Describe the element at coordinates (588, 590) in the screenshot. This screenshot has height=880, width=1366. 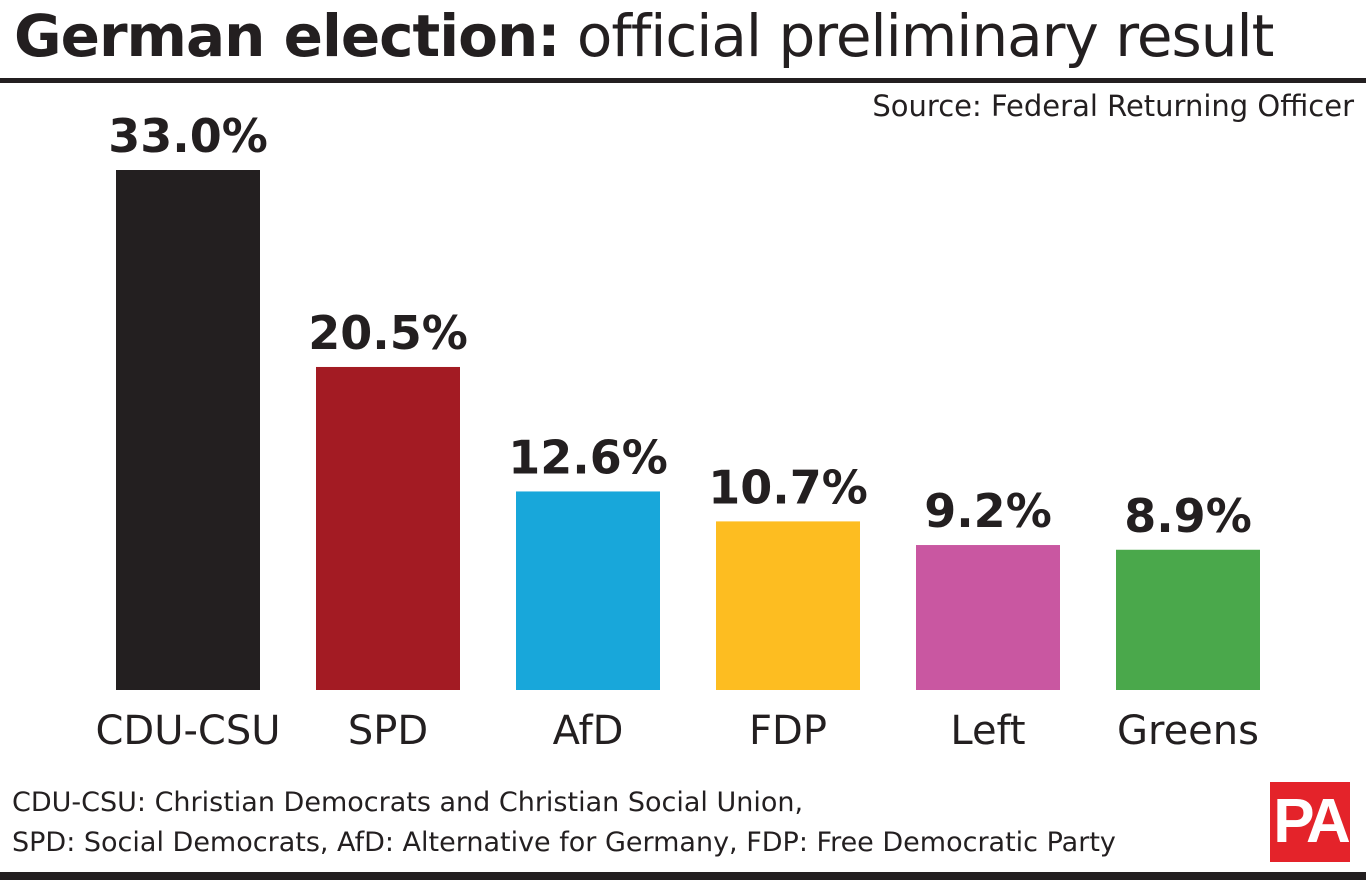
I see `bar-afd` at that location.